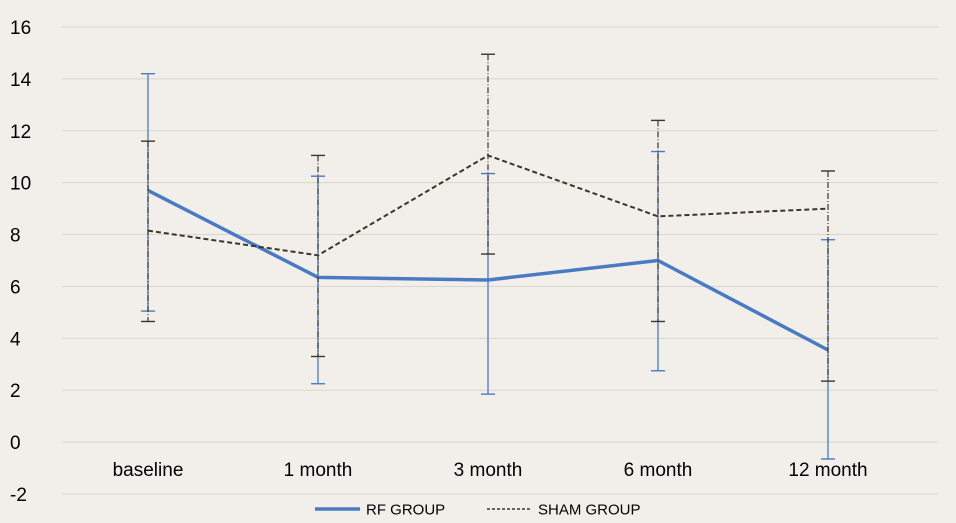 This screenshot has width=956, height=523. I want to click on y-tick-label: -2, so click(18, 495).